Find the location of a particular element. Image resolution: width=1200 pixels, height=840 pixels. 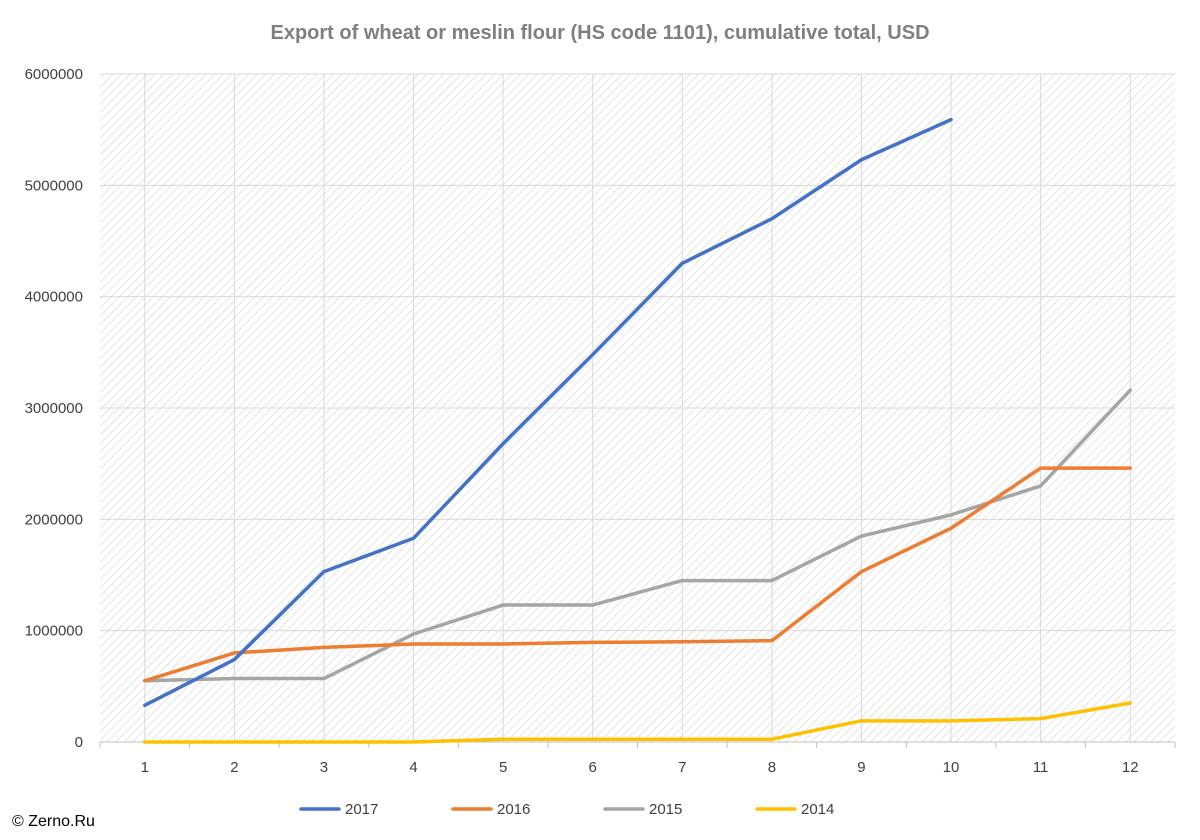

y-tick-label: 4000000 is located at coordinates (54, 297).